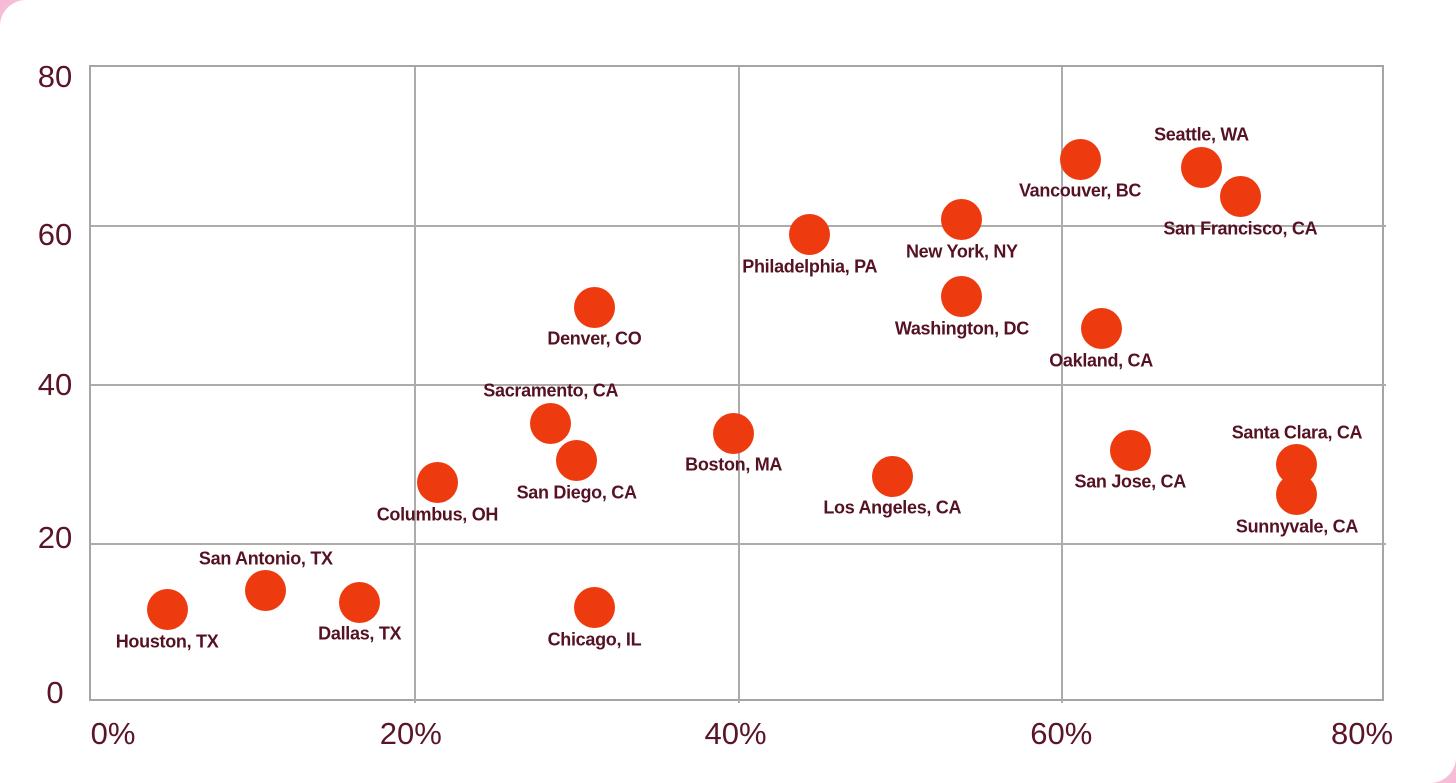 The height and width of the screenshot is (783, 1456). I want to click on point-label-philadelphia-pa: Philadelphia, PA, so click(810, 266).